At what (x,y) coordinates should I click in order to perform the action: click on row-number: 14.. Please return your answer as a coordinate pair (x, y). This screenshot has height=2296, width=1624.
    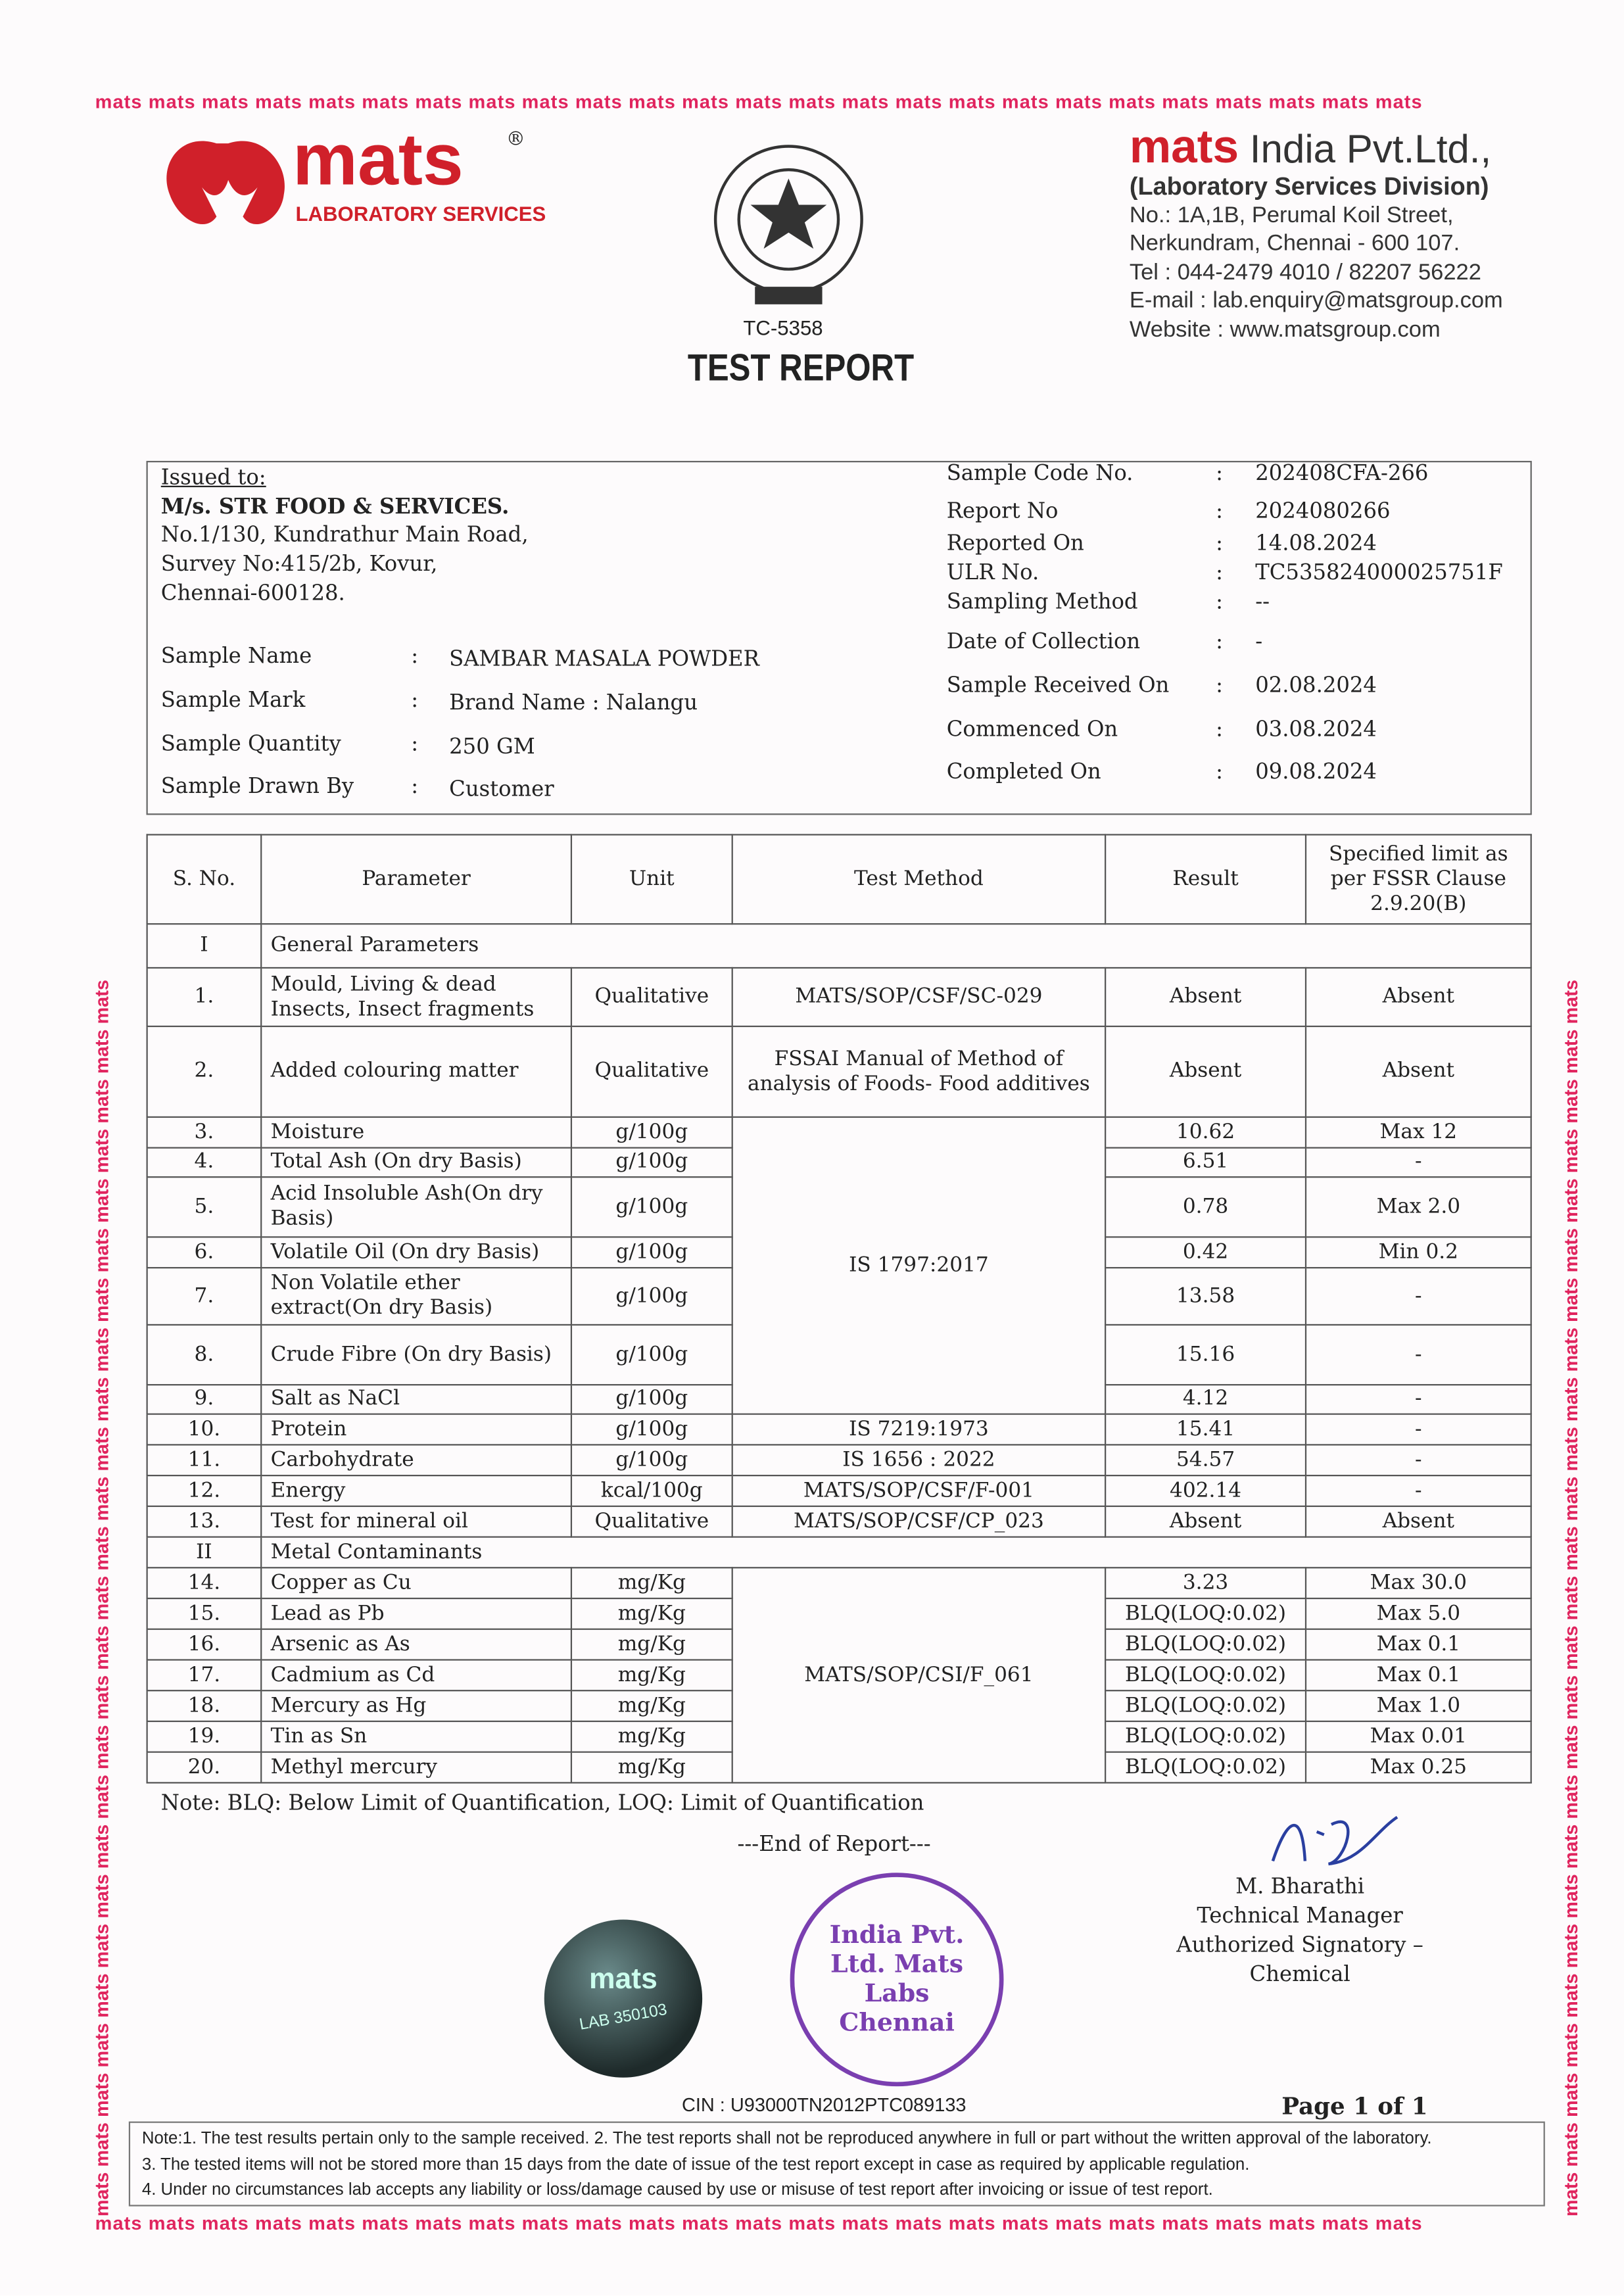
    Looking at the image, I should click on (204, 1583).